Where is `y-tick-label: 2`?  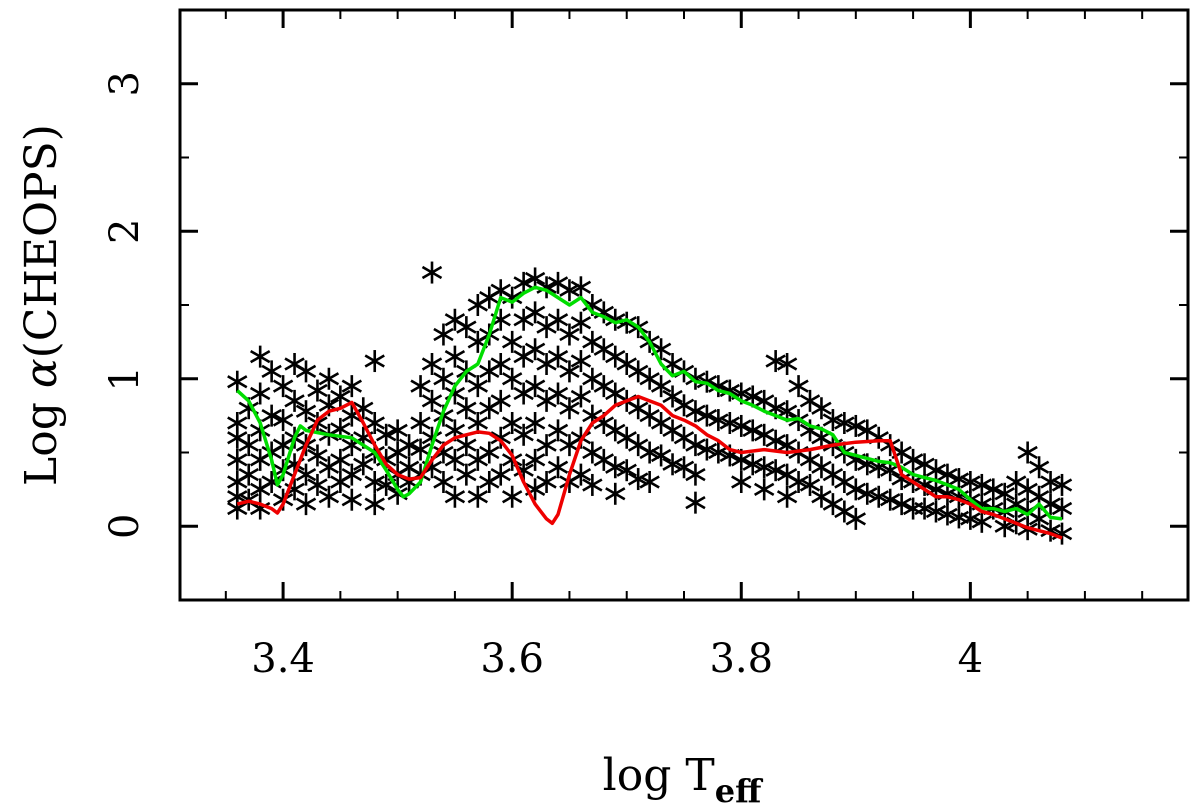
y-tick-label: 2 is located at coordinates (125, 231).